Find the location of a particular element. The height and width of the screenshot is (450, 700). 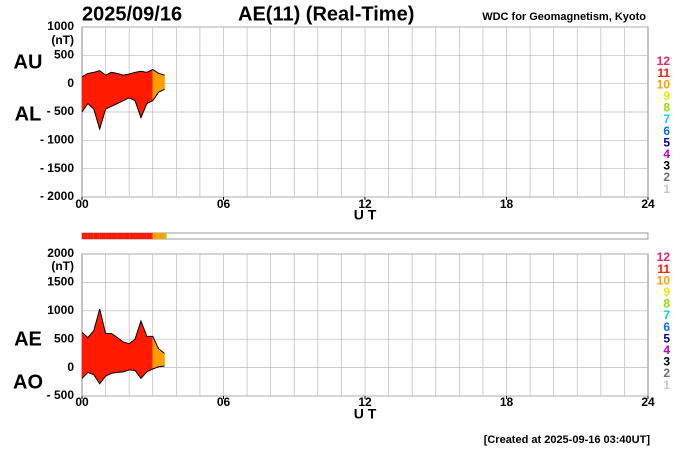

y-tick-label: - 1500 is located at coordinates (57, 168).